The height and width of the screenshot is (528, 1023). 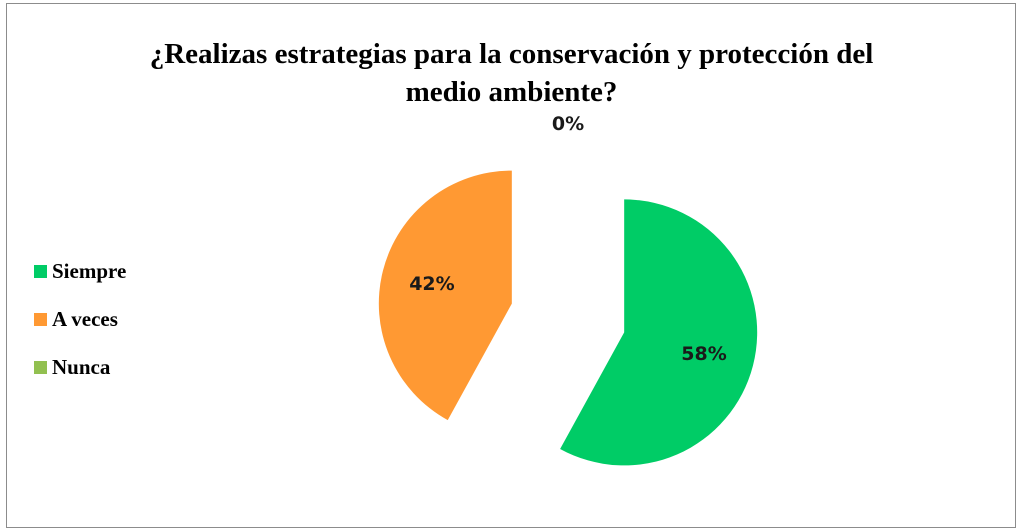 I want to click on legend-label-nunca: Nunca, so click(x=81, y=366).